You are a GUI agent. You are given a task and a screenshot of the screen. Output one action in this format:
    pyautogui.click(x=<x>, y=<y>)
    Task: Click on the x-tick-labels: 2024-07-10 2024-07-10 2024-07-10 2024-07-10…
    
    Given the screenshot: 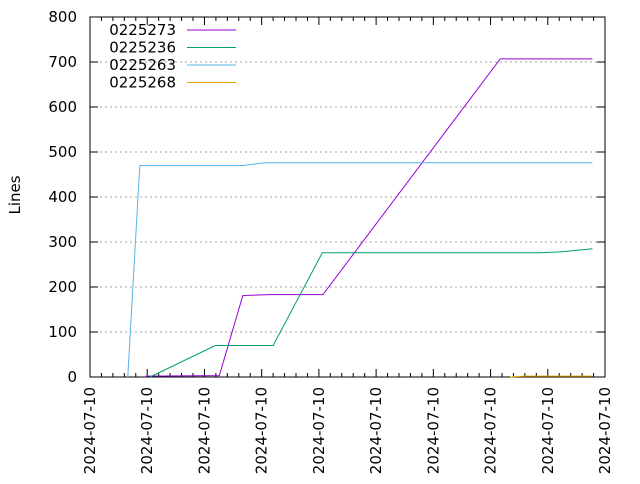 What is the action you would take?
    pyautogui.click(x=347, y=430)
    